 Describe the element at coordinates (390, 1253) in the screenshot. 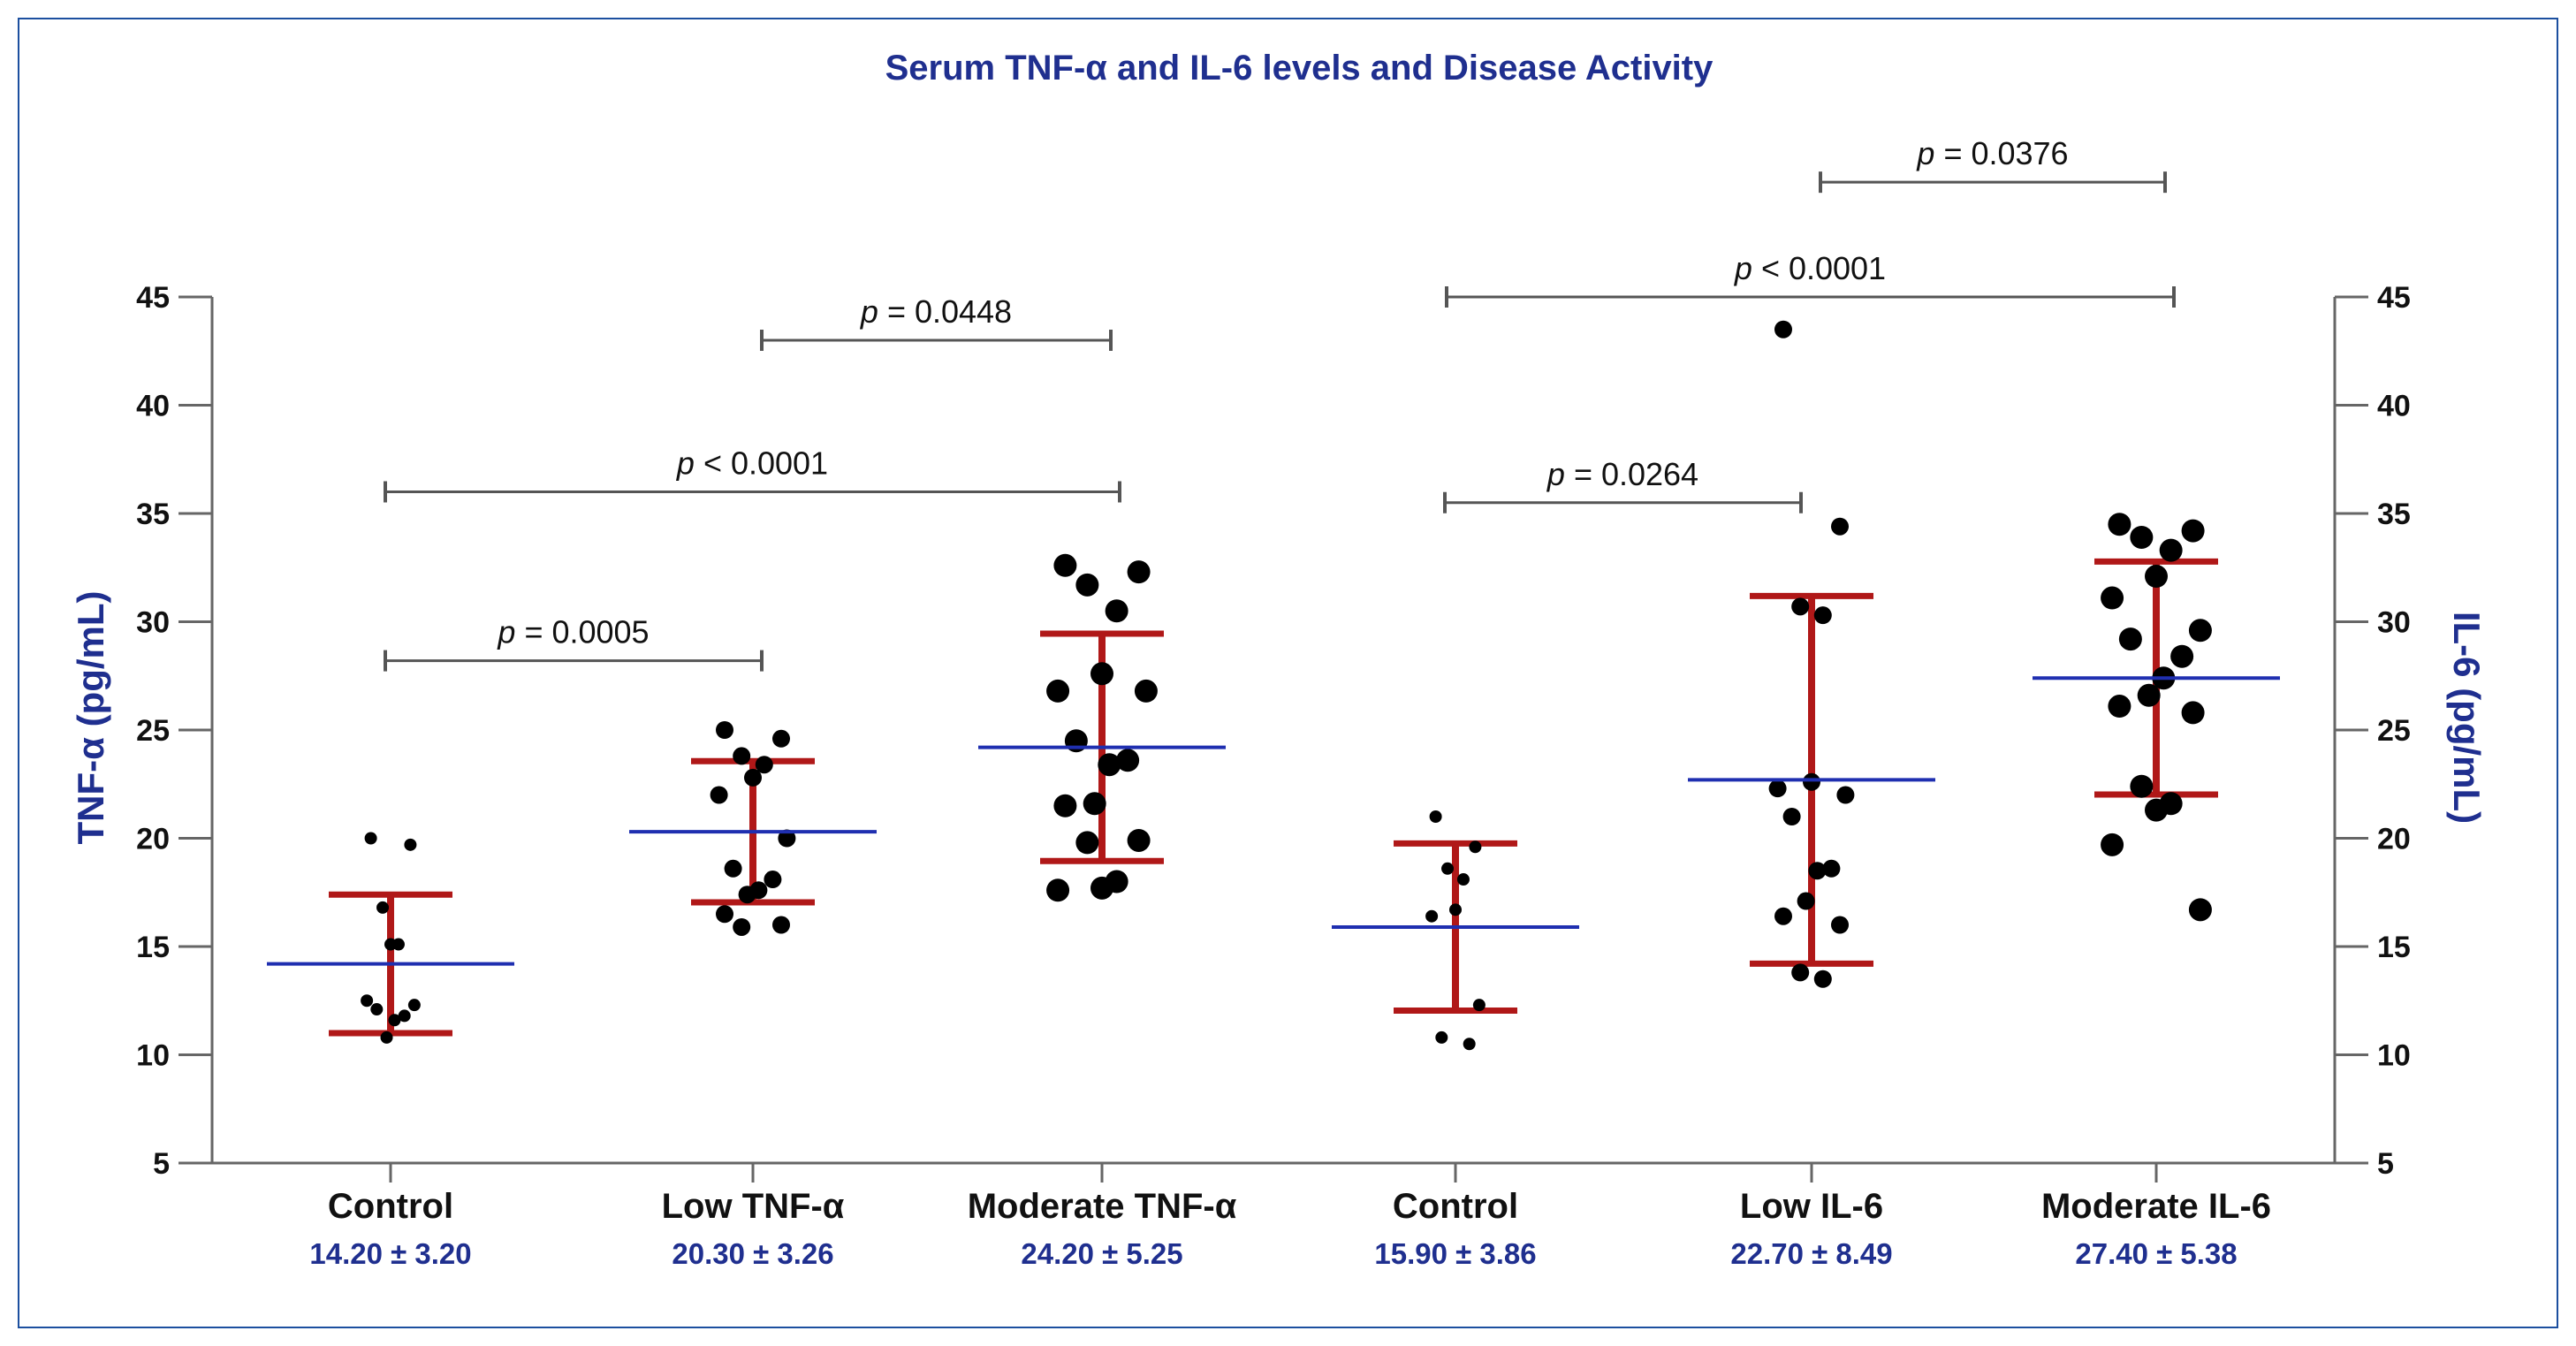

I see `mean-sd-label: 14.20 ± 3.20` at that location.